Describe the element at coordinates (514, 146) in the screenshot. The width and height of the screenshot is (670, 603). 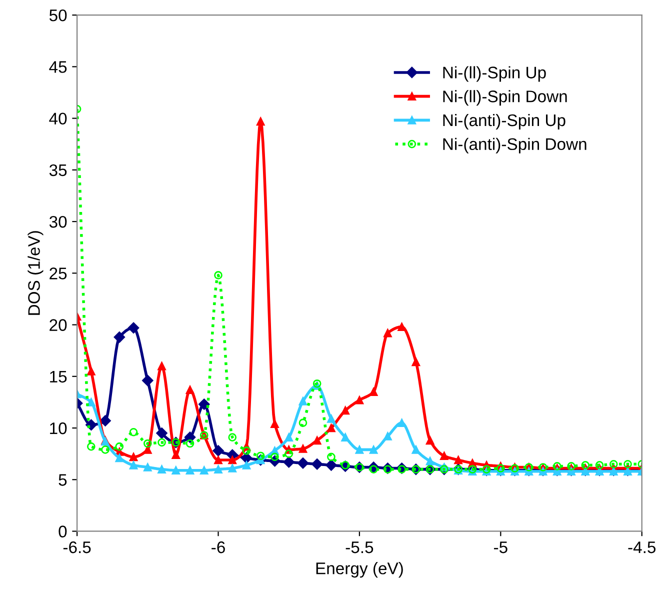
I see `legend-label: Ni-(anti)-Spin Down` at that location.